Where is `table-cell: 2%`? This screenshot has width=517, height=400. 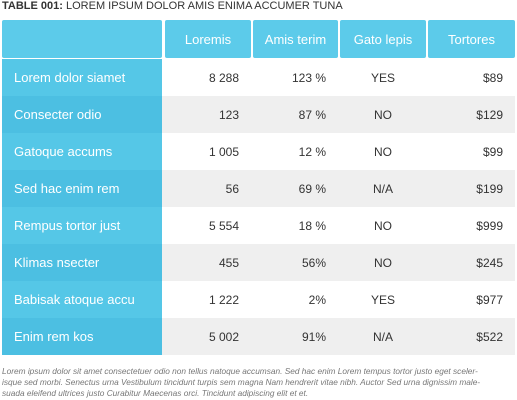
table-cell: 2% is located at coordinates (317, 299).